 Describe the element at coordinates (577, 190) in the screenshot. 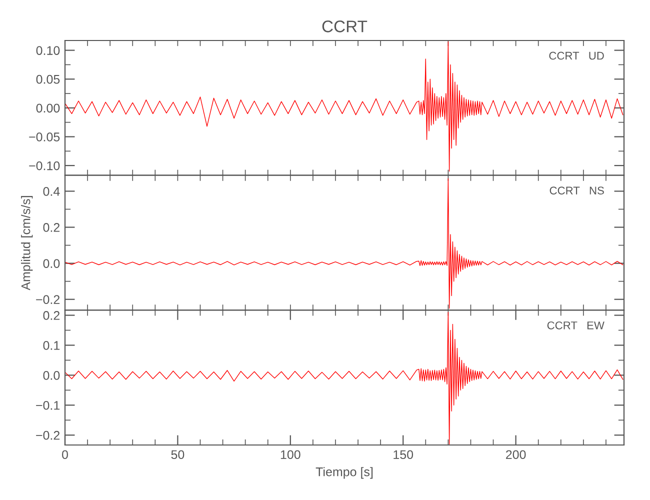

I see `annotation: CCRT NS` at that location.